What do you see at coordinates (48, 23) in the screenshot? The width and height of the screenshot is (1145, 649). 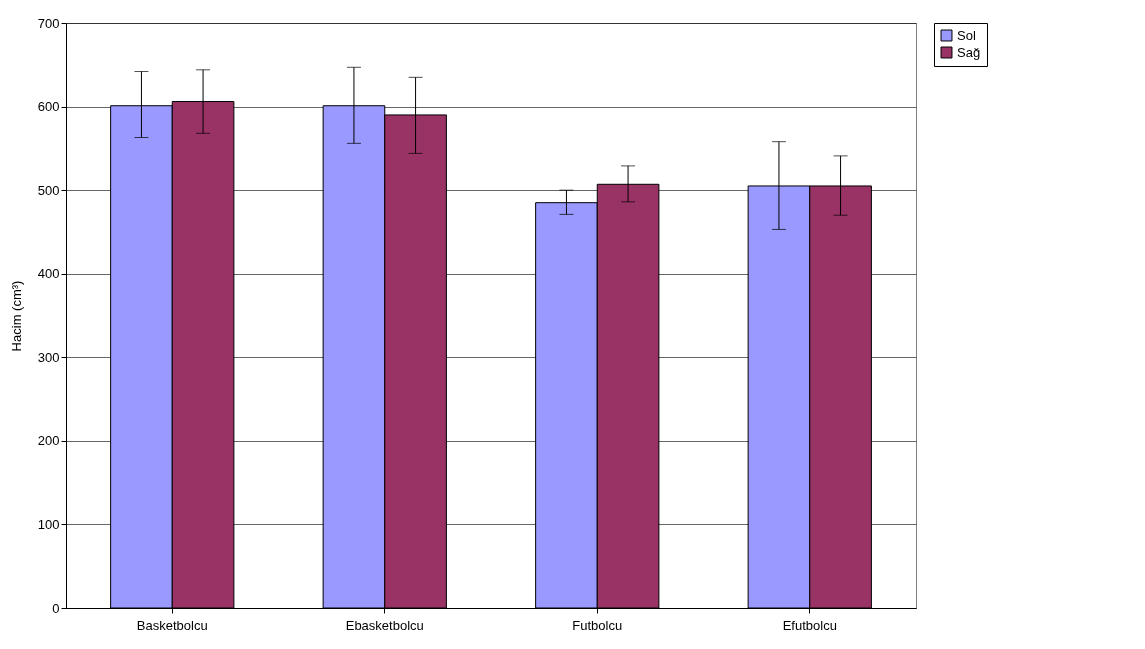 I see `y-tick-label: 700` at bounding box center [48, 23].